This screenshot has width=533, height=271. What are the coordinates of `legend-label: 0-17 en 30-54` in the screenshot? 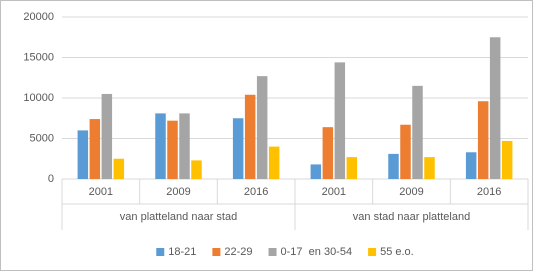 It's located at (317, 252).